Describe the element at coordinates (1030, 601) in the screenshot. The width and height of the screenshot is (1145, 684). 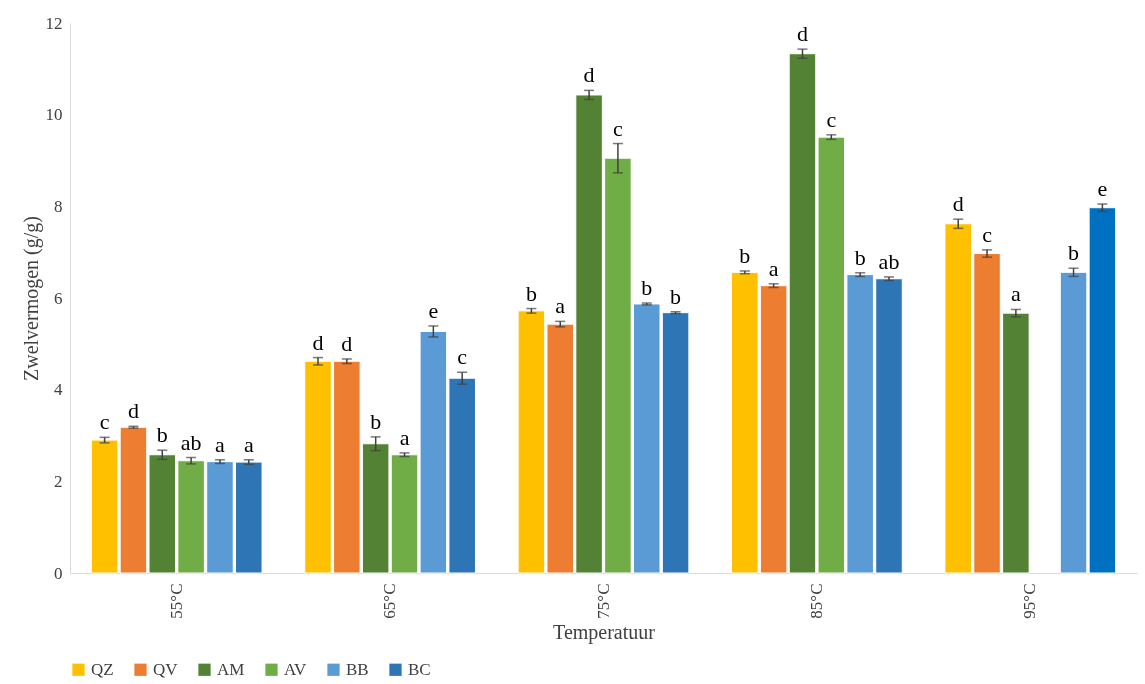
I see `x-tick-label: 95°C` at that location.